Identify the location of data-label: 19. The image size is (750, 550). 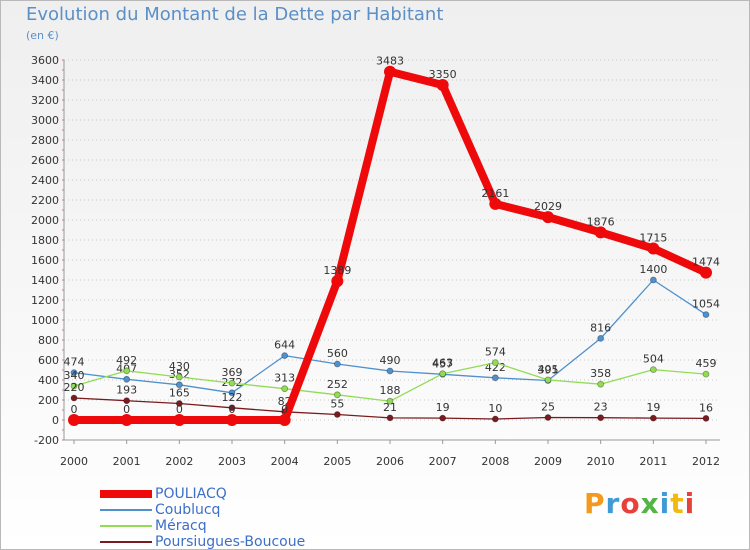
(443, 407).